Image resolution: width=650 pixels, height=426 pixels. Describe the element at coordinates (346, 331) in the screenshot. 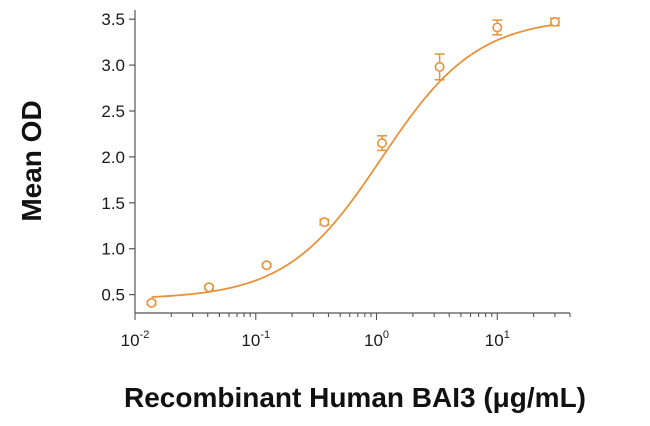

I see `x-axis: 10⁻² 10⁻¹ 10⁰ 10¹` at that location.